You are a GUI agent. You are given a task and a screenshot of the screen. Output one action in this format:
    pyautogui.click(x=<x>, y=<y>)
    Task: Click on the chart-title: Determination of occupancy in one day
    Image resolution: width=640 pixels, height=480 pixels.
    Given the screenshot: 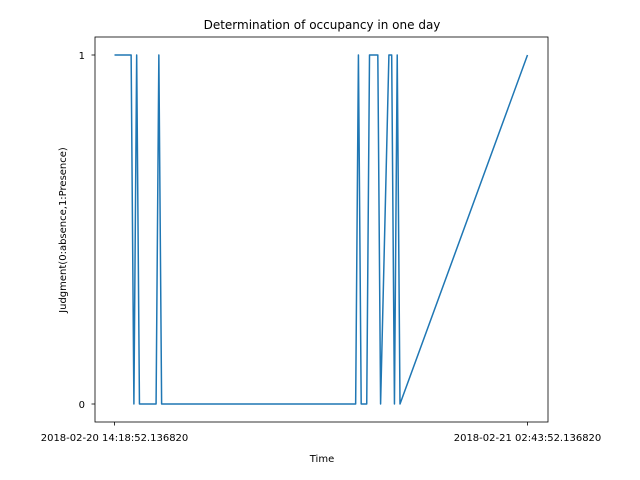 What is the action you would take?
    pyautogui.click(x=322, y=25)
    